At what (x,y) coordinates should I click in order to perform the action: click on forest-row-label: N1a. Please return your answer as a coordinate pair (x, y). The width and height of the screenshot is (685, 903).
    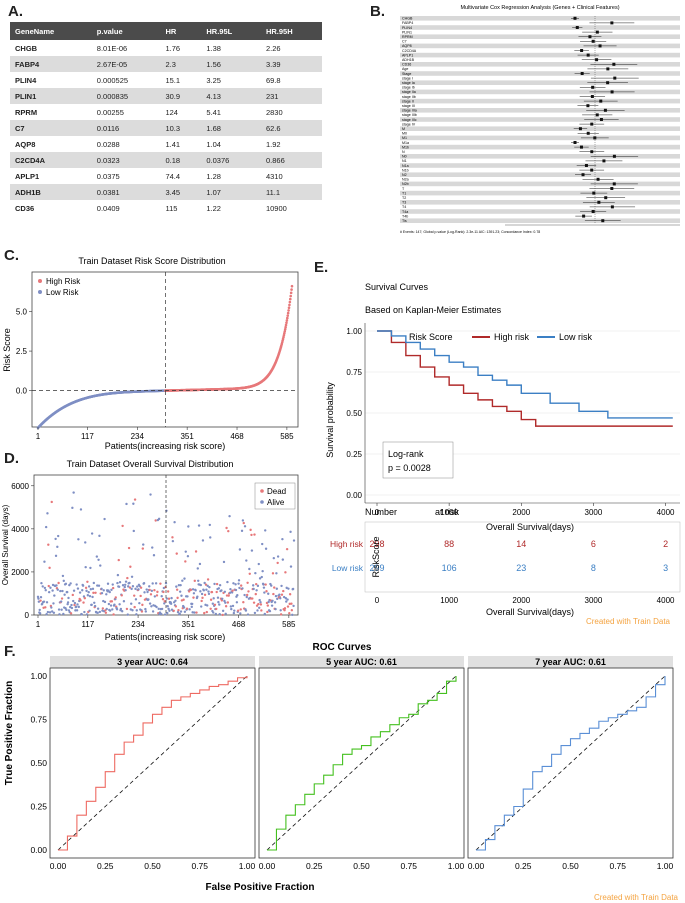
    Looking at the image, I should click on (405, 166).